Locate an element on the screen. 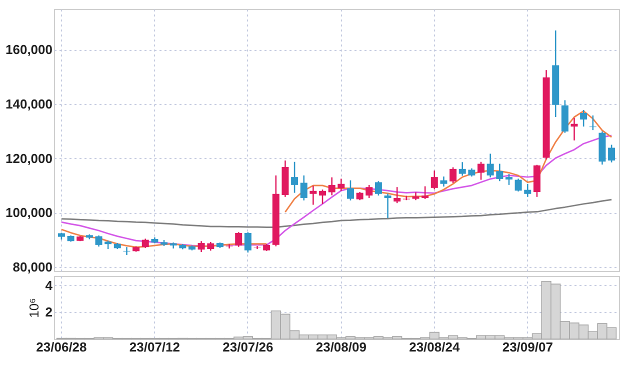 This screenshot has height=366, width=635. x-tick-label: 23/07/12 is located at coordinates (154, 347).